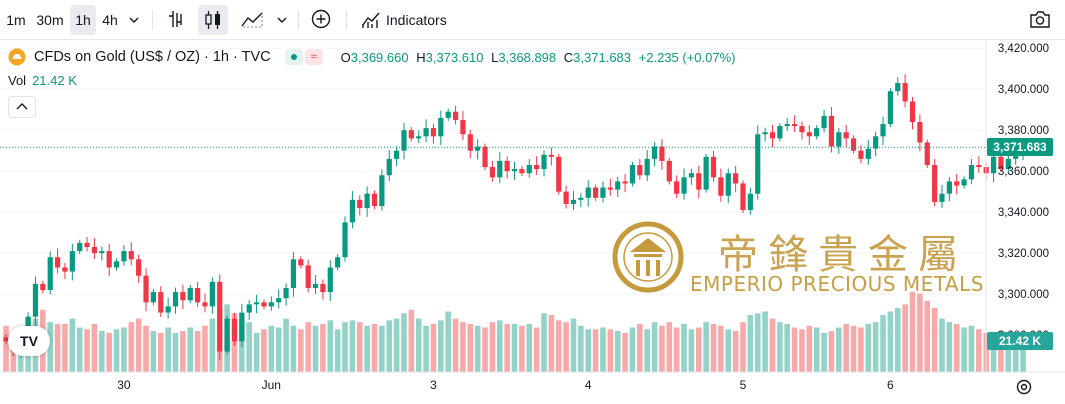  I want to click on interval-4h: 4h, so click(110, 20).